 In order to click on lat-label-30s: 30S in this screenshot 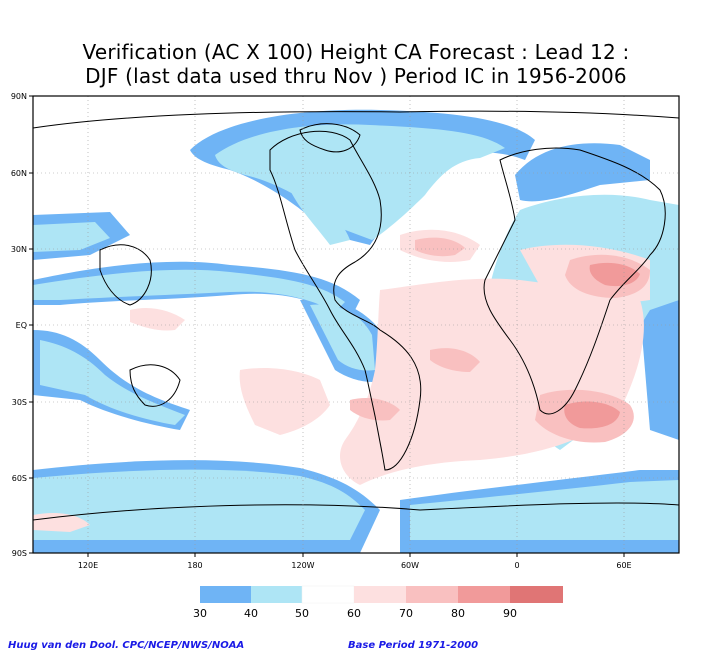, I will do `click(19, 402)`.